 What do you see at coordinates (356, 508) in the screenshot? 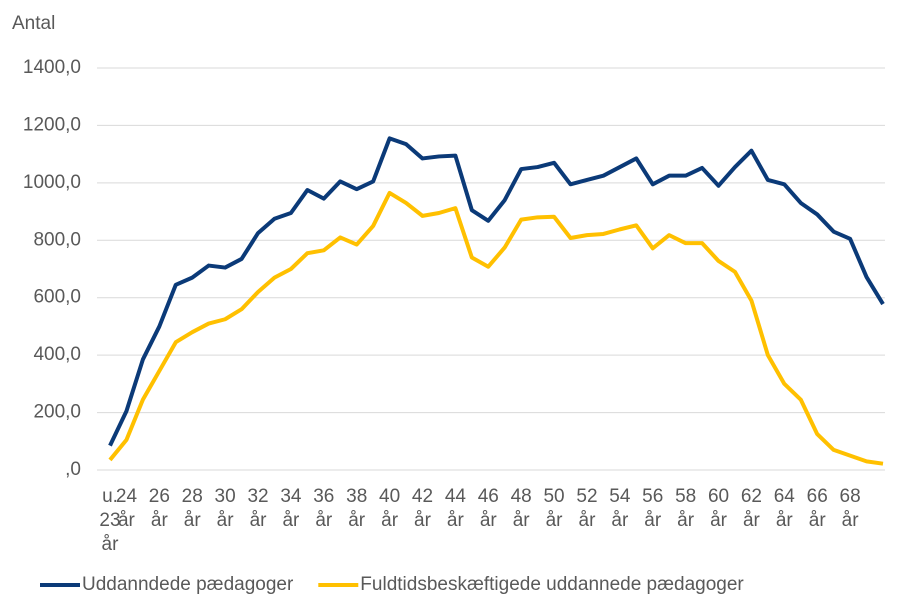
I see `x-tick-label: 38 år` at bounding box center [356, 508].